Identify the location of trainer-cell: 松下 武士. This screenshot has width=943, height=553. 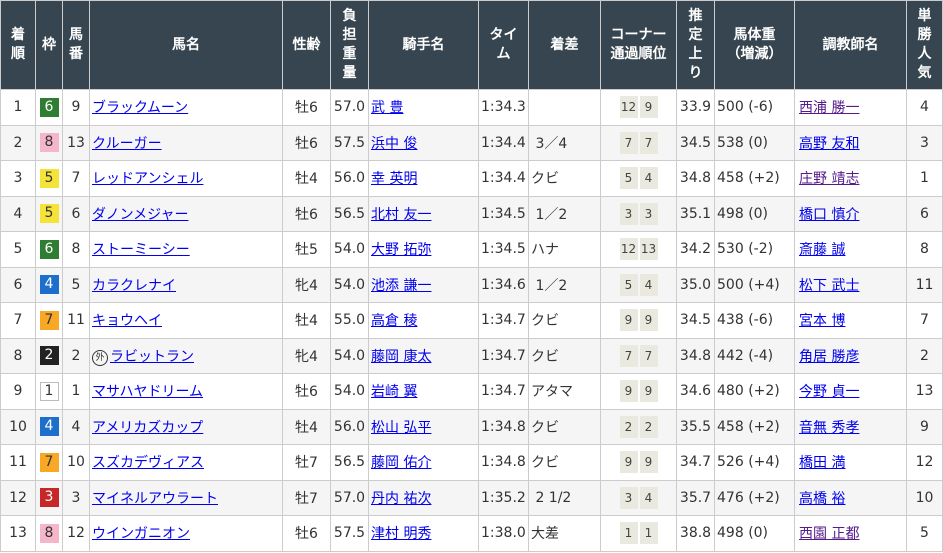
(850, 284).